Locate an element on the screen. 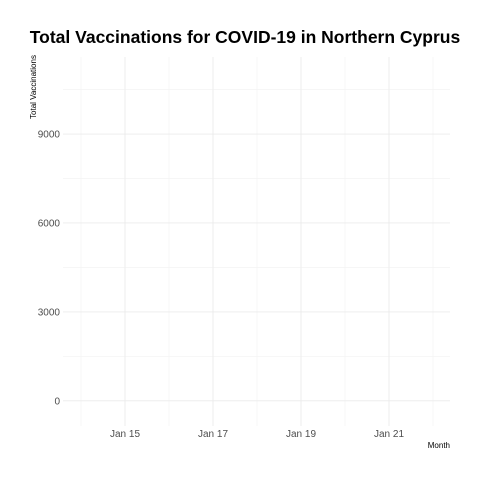 The image size is (480, 480). x-axis-title: Month is located at coordinates (439, 445).